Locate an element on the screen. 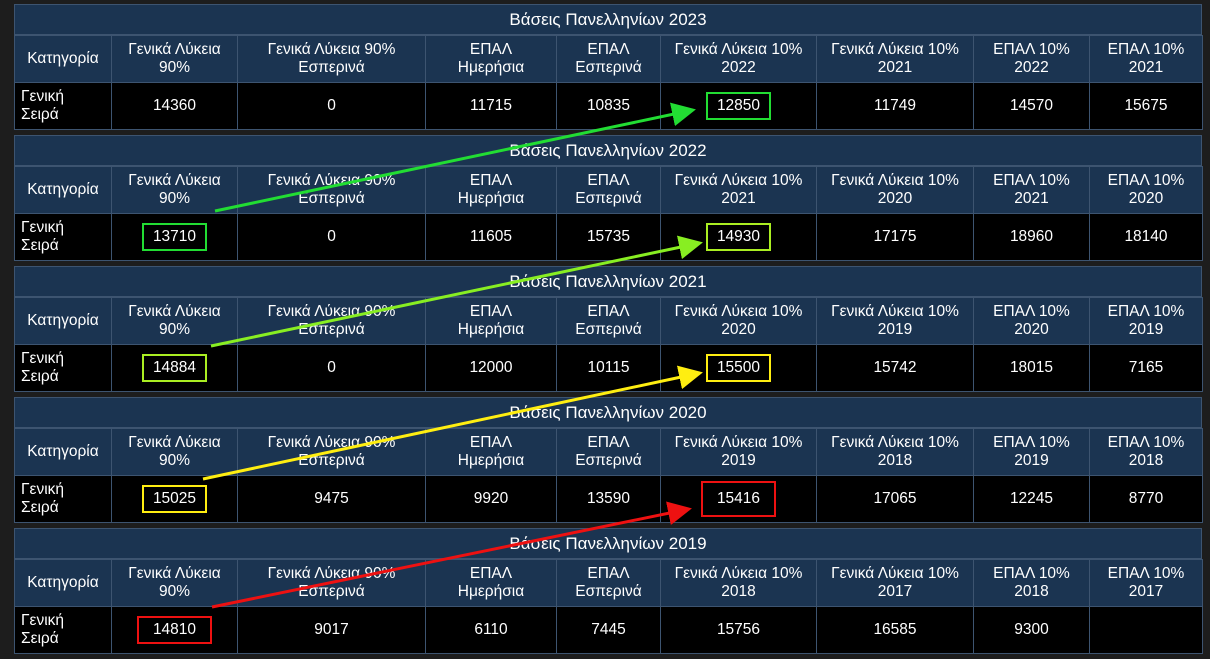 The height and width of the screenshot is (659, 1210). cell-value: 8770 is located at coordinates (1146, 499).